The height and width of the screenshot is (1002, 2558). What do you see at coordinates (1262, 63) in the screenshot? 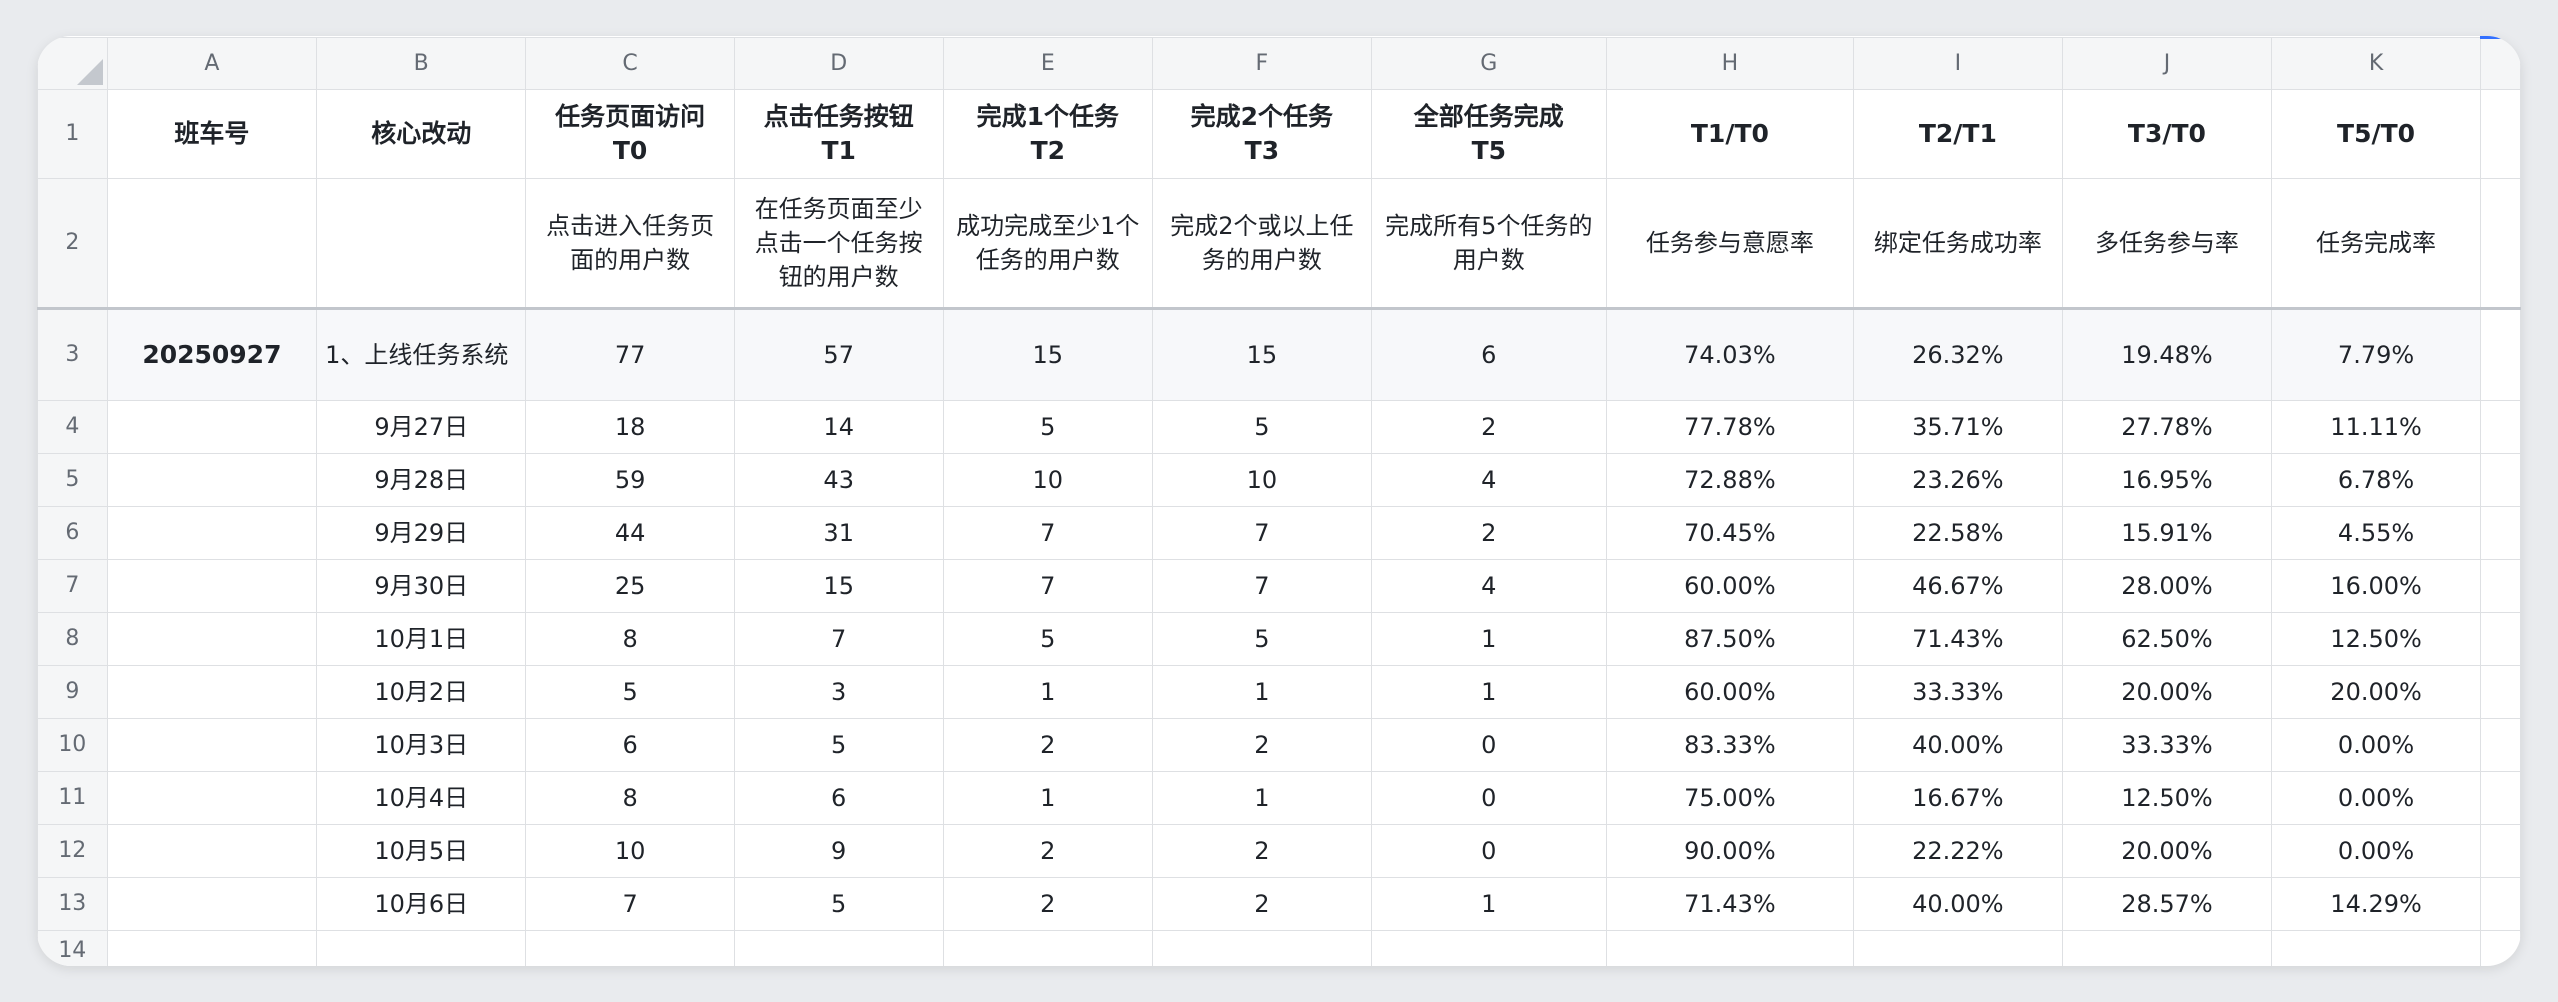
I see `column-header-f: F` at bounding box center [1262, 63].